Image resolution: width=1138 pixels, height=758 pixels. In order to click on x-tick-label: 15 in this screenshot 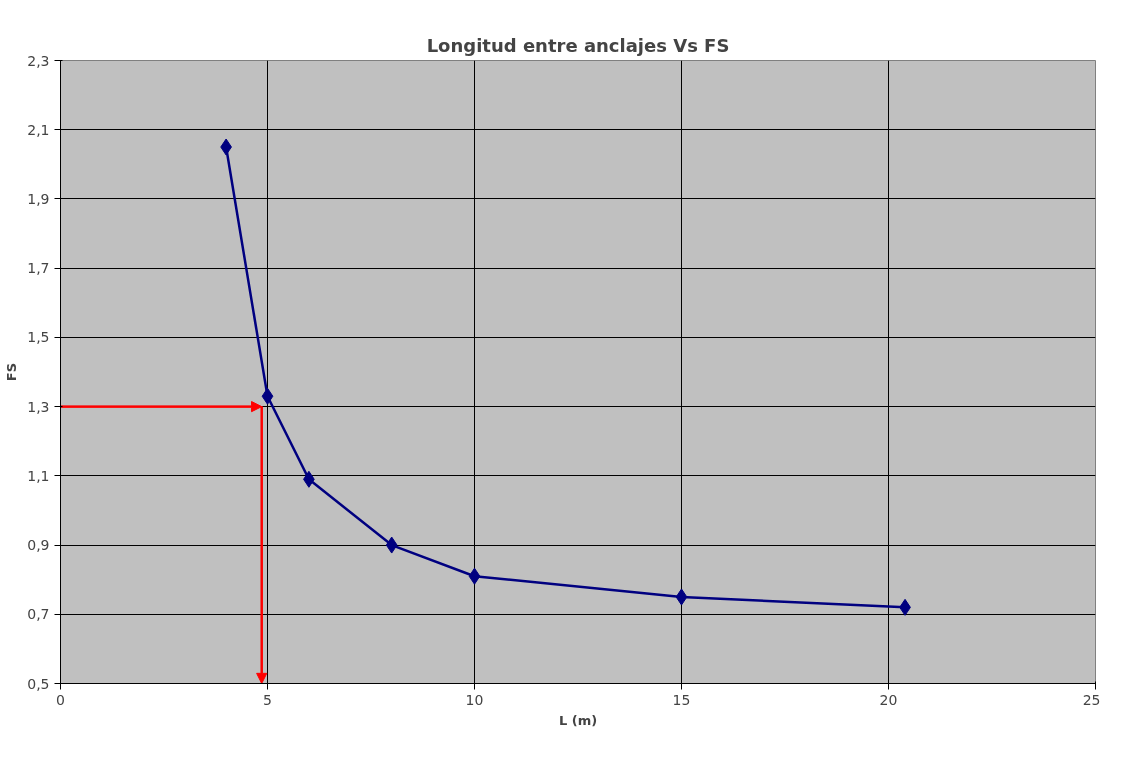, I will do `click(681, 699)`.